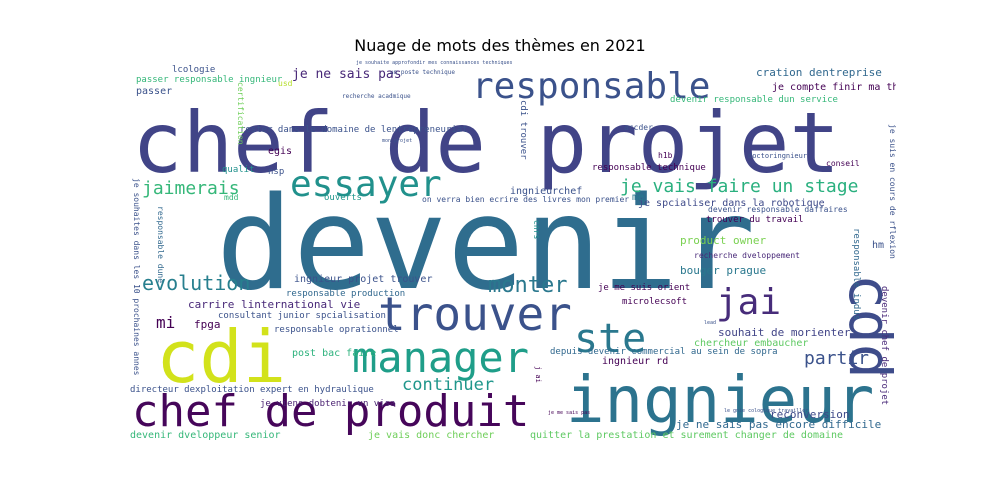 Image resolution: width=1000 pixels, height=500 pixels. I want to click on word-je-suis-en-cours-de-rflexion: je suis en cours de rflexion, so click(892, 191).